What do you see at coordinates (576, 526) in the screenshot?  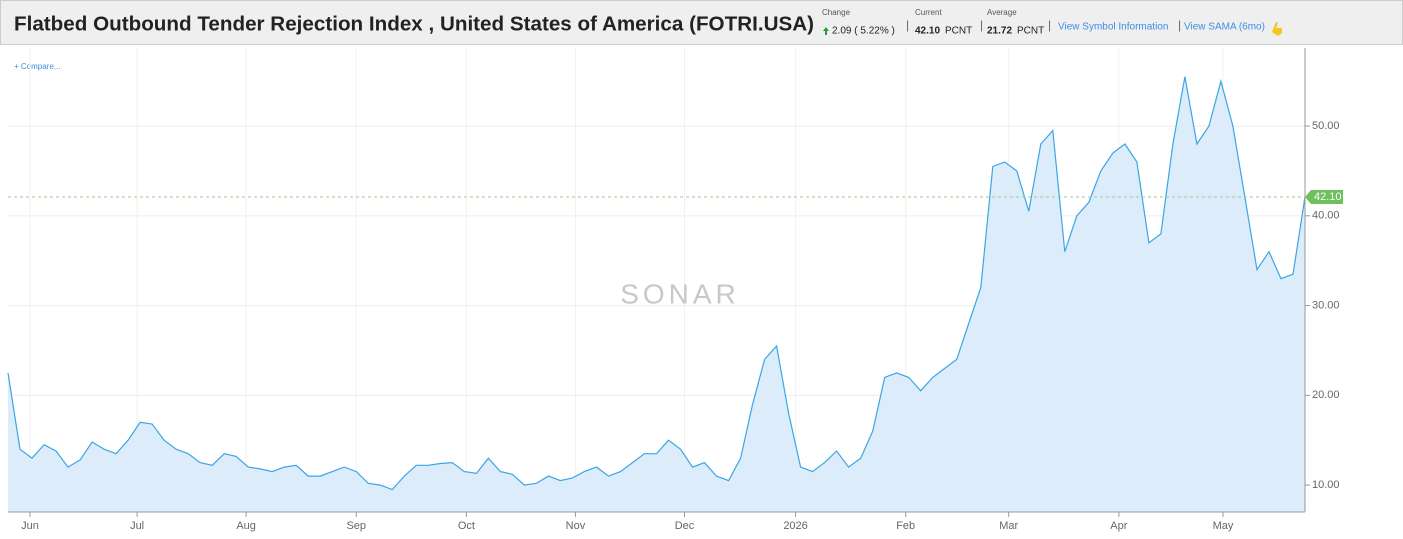 I see `x-tick-label: Nov` at bounding box center [576, 526].